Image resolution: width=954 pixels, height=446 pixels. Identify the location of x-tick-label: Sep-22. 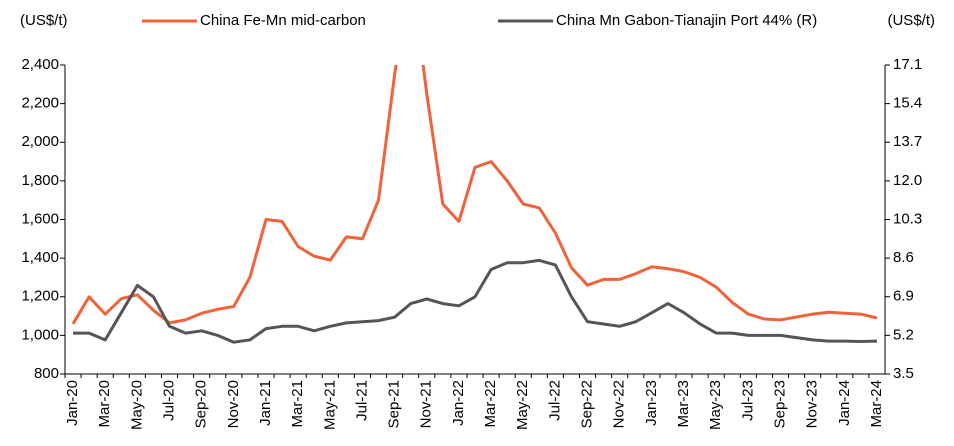
(587, 404).